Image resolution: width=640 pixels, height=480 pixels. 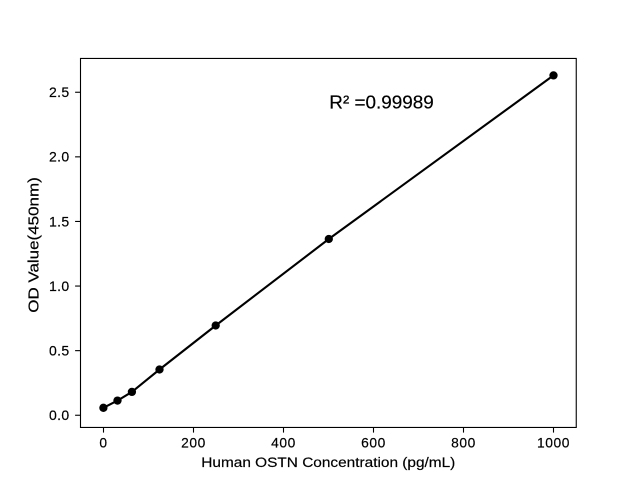 I want to click on svg-text: 0.5, so click(x=59, y=350).